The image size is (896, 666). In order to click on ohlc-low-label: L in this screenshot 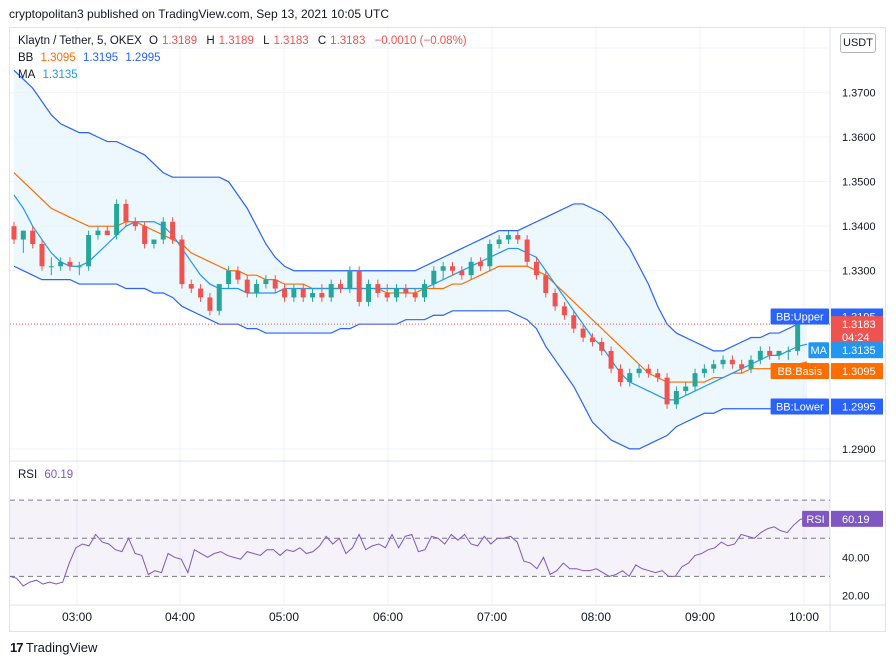, I will do `click(266, 41)`.